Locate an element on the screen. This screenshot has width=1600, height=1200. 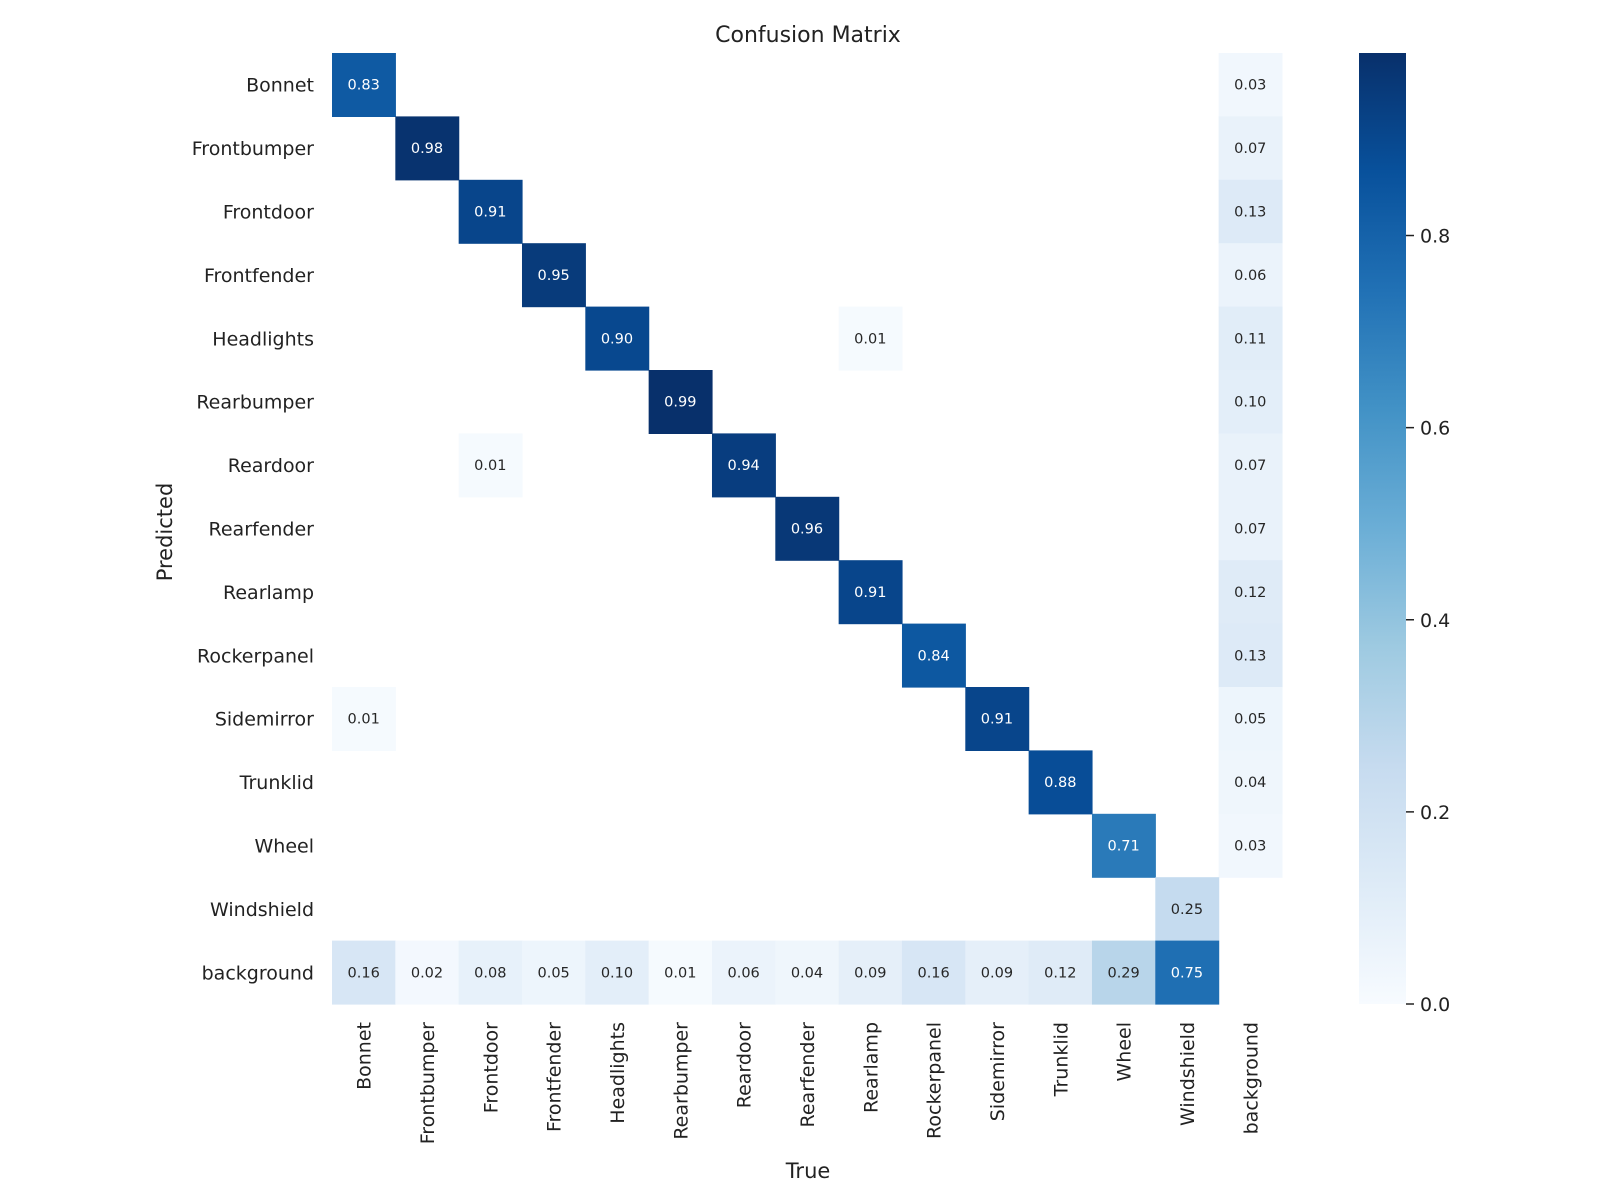
cell-value-label: 0.25 is located at coordinates (1187, 910).